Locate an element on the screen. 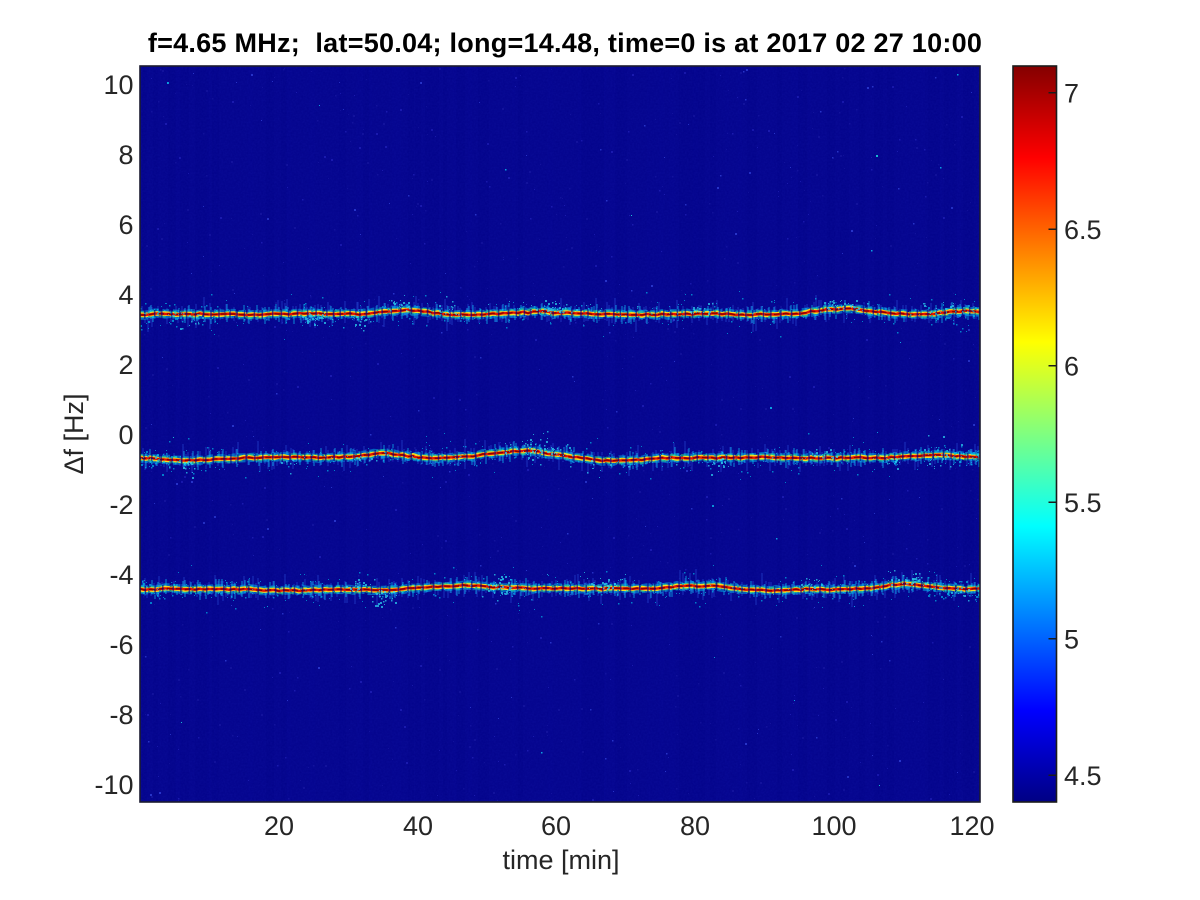  svg-text: 100 is located at coordinates (833, 826).